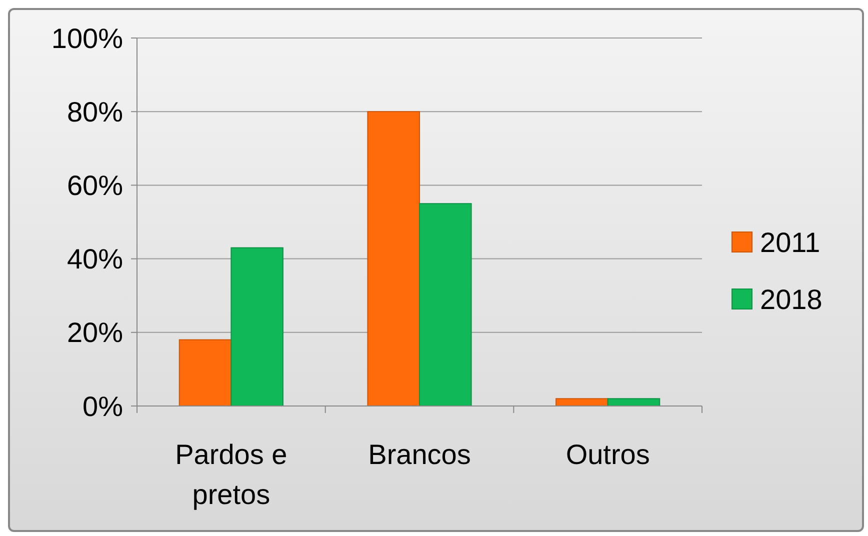 This screenshot has height=536, width=868. What do you see at coordinates (231, 474) in the screenshot?
I see `x-tick-label: Pardos e pretos` at bounding box center [231, 474].